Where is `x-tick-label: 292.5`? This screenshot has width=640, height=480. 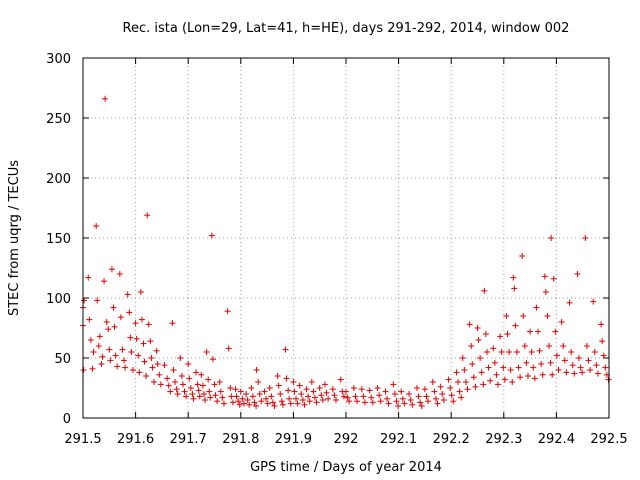 x-tick-label: 292.5 is located at coordinates (608, 439).